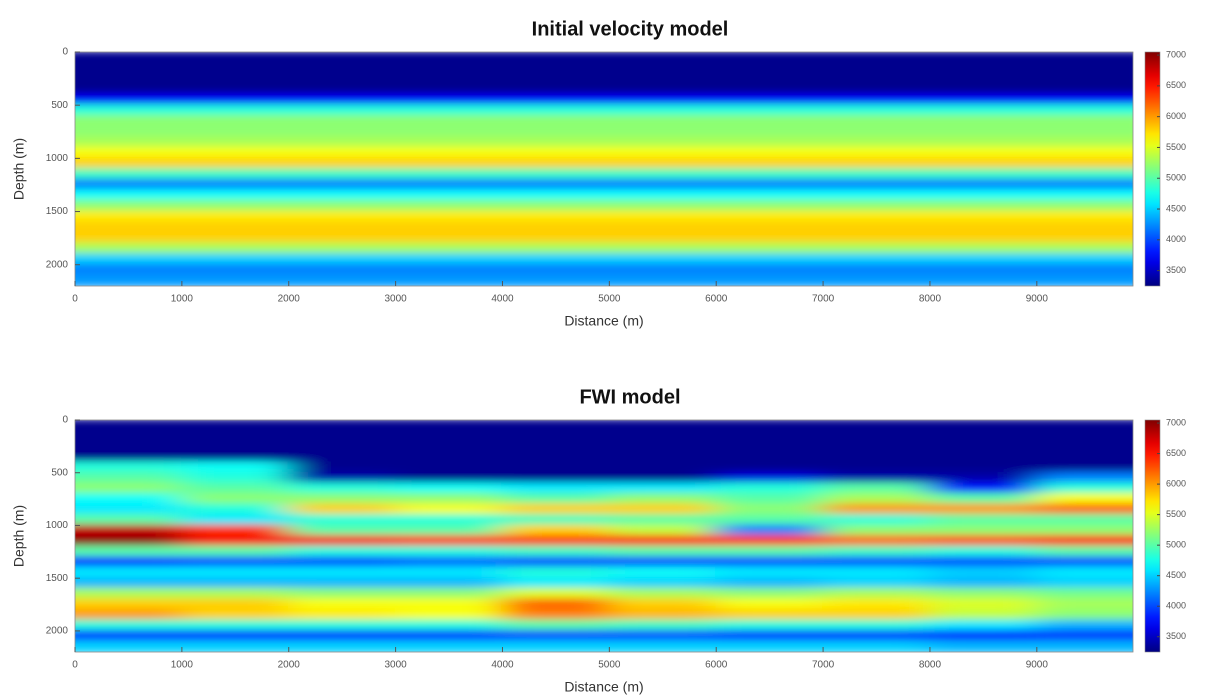 Image resolution: width=1213 pixels, height=695 pixels. Describe the element at coordinates (1176, 422) in the screenshot. I see `colorbar-tick-label: 7000` at that location.